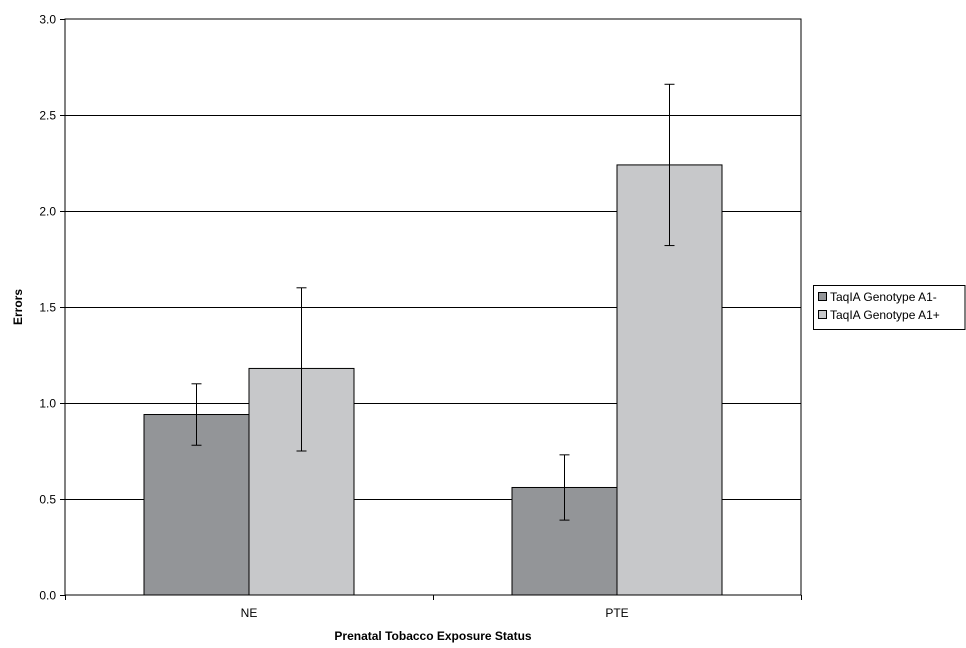  I want to click on y-tick-label: 2.0, so click(47, 212).